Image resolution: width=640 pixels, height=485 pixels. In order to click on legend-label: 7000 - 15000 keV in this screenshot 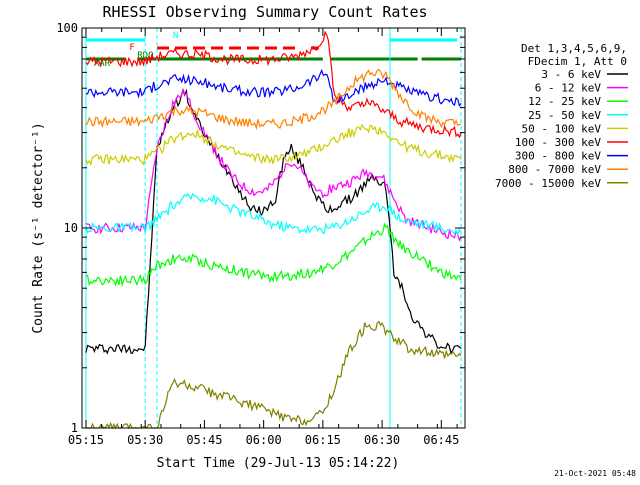, I will do `click(548, 183)`.